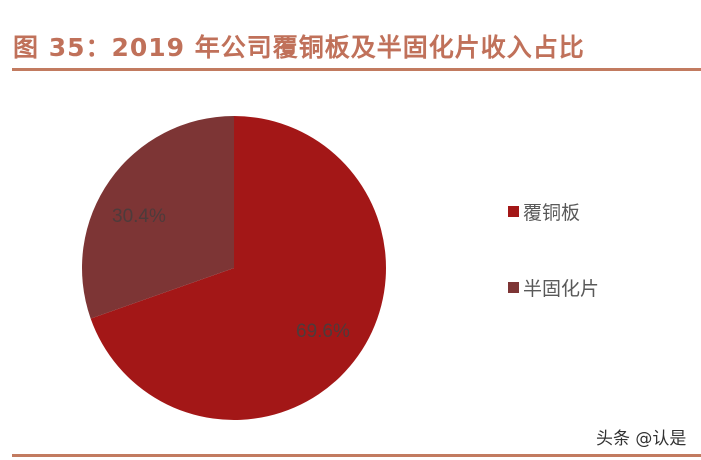 The image size is (701, 460). I want to click on pie-slice-prepreg, so click(157, 217).